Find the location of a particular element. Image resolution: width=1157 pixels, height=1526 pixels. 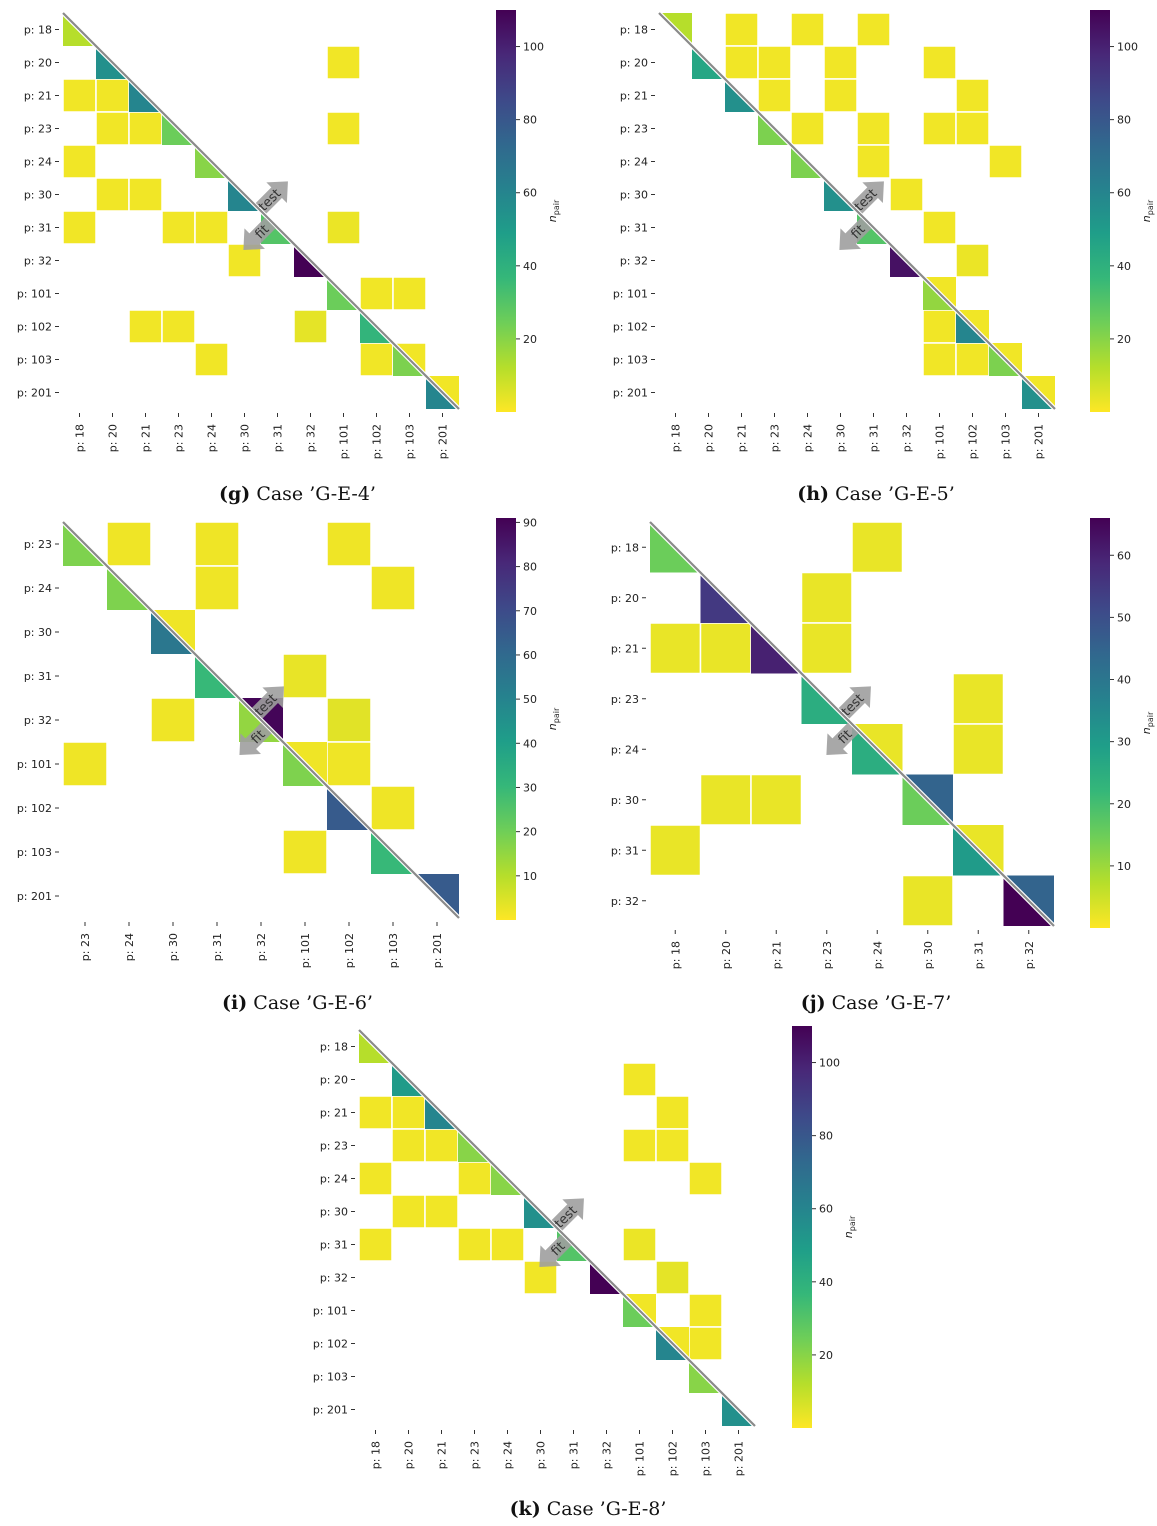

y-tick-label: p: 32 is located at coordinates (334, 1278).